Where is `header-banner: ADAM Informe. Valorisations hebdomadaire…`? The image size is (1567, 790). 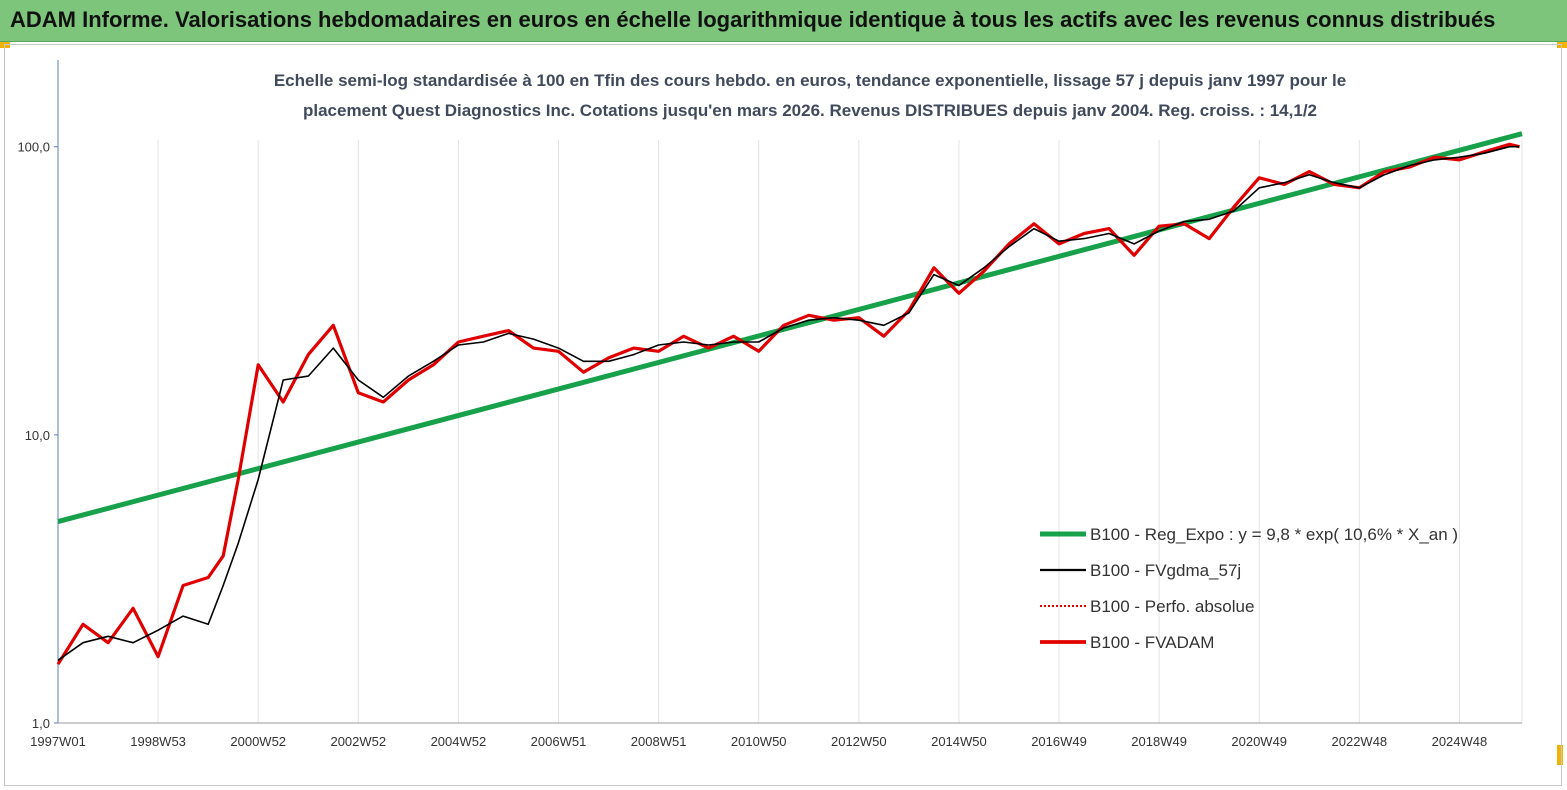
header-banner: ADAM Informe. Valorisations hebdomadaire… is located at coordinates (783, 21).